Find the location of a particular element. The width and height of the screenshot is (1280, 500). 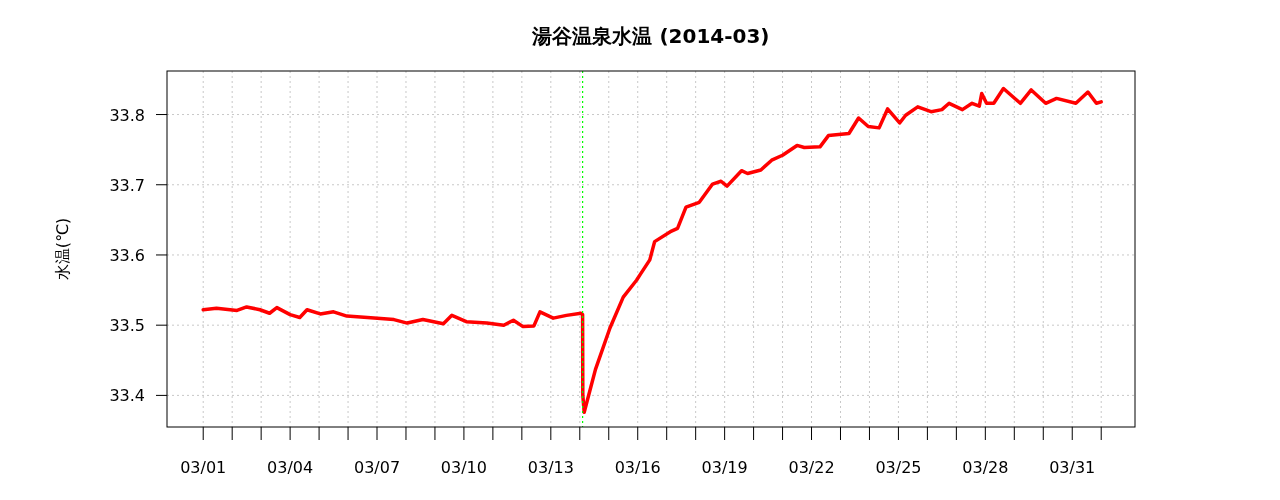

y-axis-title: 水温(℃) is located at coordinates (62, 249).